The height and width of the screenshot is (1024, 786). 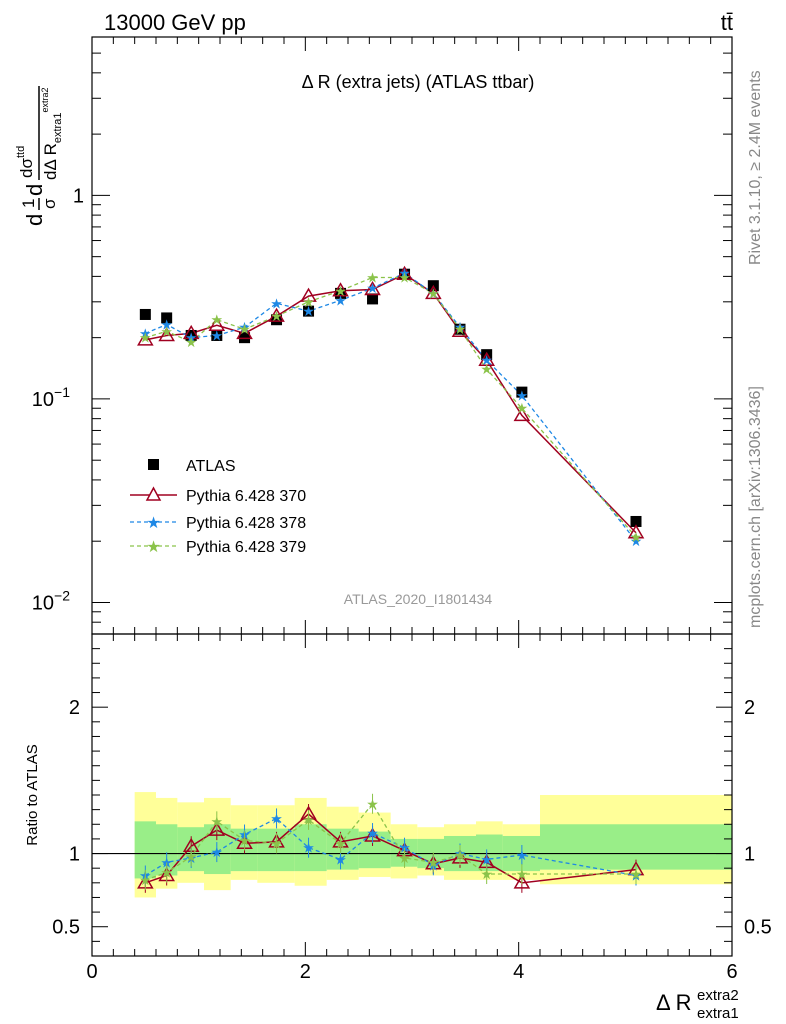 I want to click on ratio-ytick-label-right: 0.5, so click(x=758, y=928).